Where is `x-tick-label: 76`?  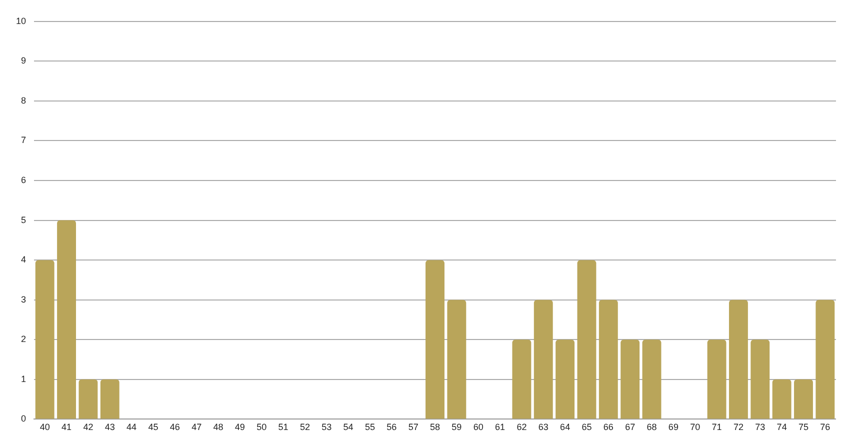 x-tick-label: 76 is located at coordinates (825, 427).